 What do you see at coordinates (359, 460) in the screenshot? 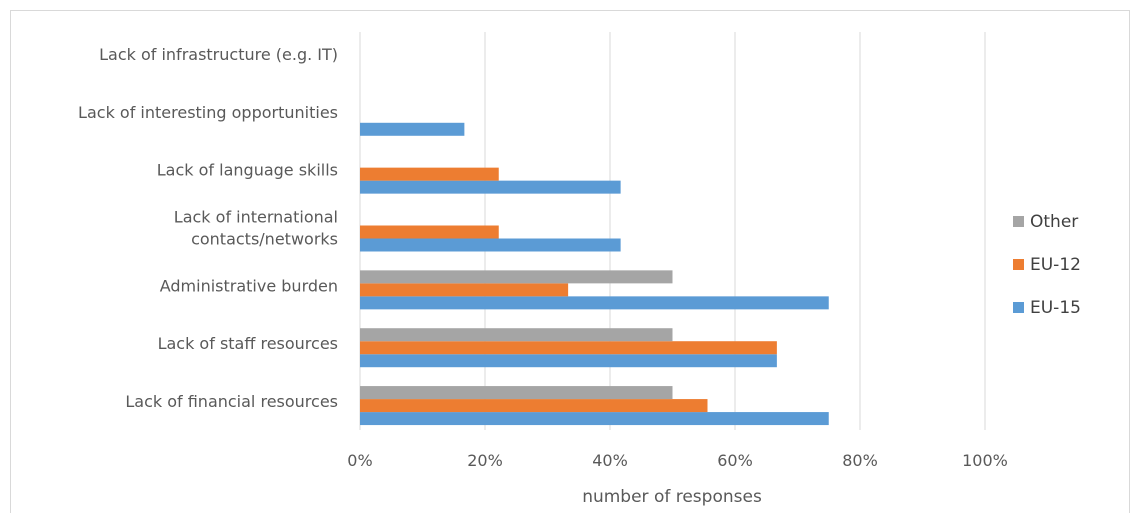
I see `x-tick-label-0: 0%` at bounding box center [359, 460].